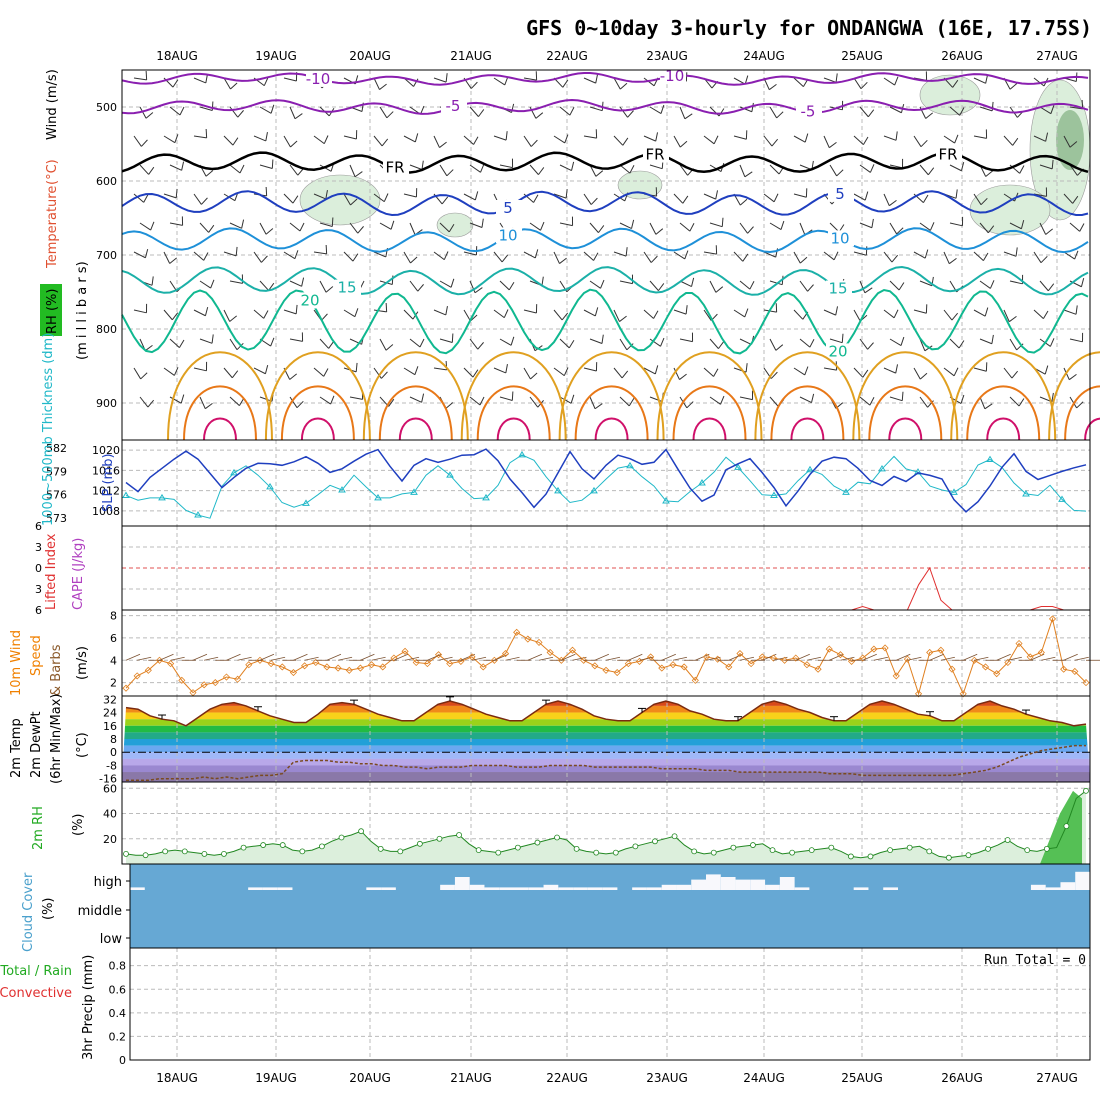  What do you see at coordinates (610, 906) in the screenshot?
I see `cloud-background` at bounding box center [610, 906].